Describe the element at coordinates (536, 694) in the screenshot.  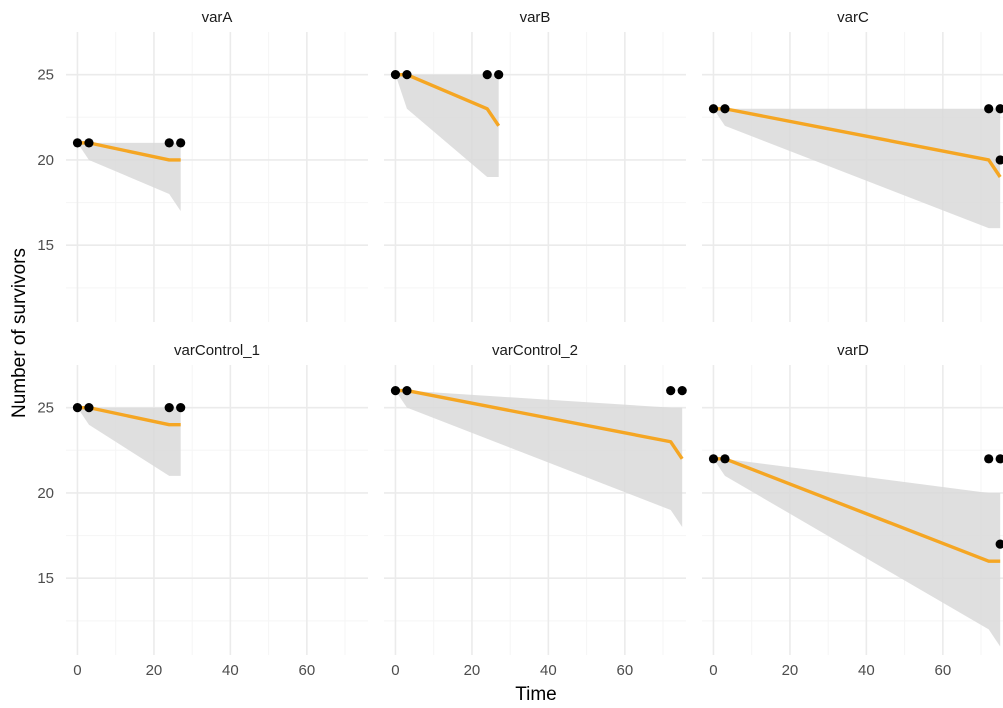
I see `x-axis-title: Time` at that location.